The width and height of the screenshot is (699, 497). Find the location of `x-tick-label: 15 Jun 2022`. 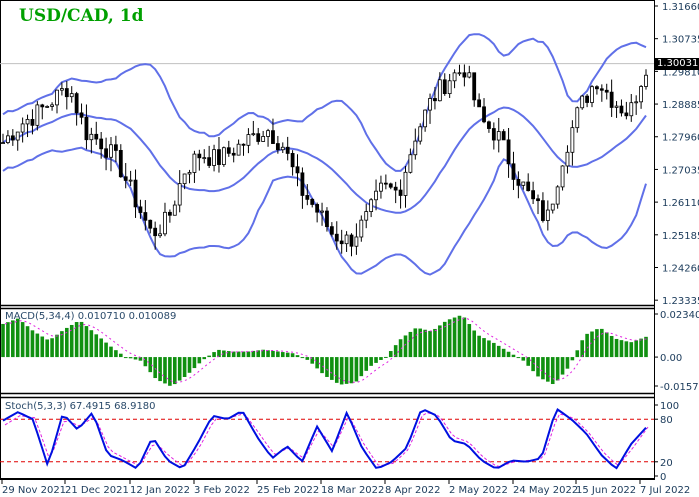

x-tick-label: 15 Jun 2022 is located at coordinates (606, 490).